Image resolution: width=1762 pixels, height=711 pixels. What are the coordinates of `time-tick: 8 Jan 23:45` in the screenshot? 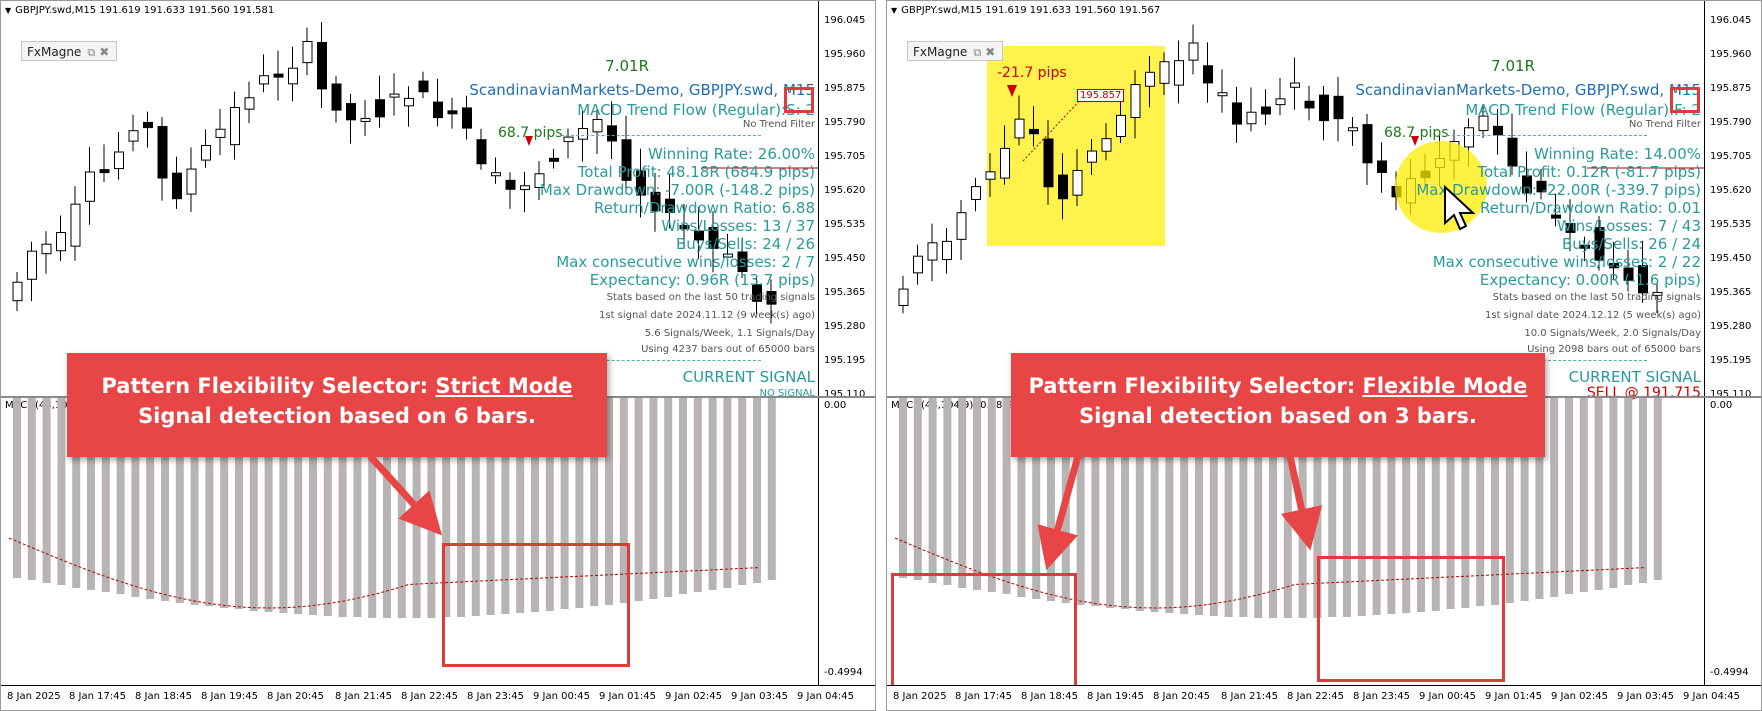 It's located at (1381, 696).